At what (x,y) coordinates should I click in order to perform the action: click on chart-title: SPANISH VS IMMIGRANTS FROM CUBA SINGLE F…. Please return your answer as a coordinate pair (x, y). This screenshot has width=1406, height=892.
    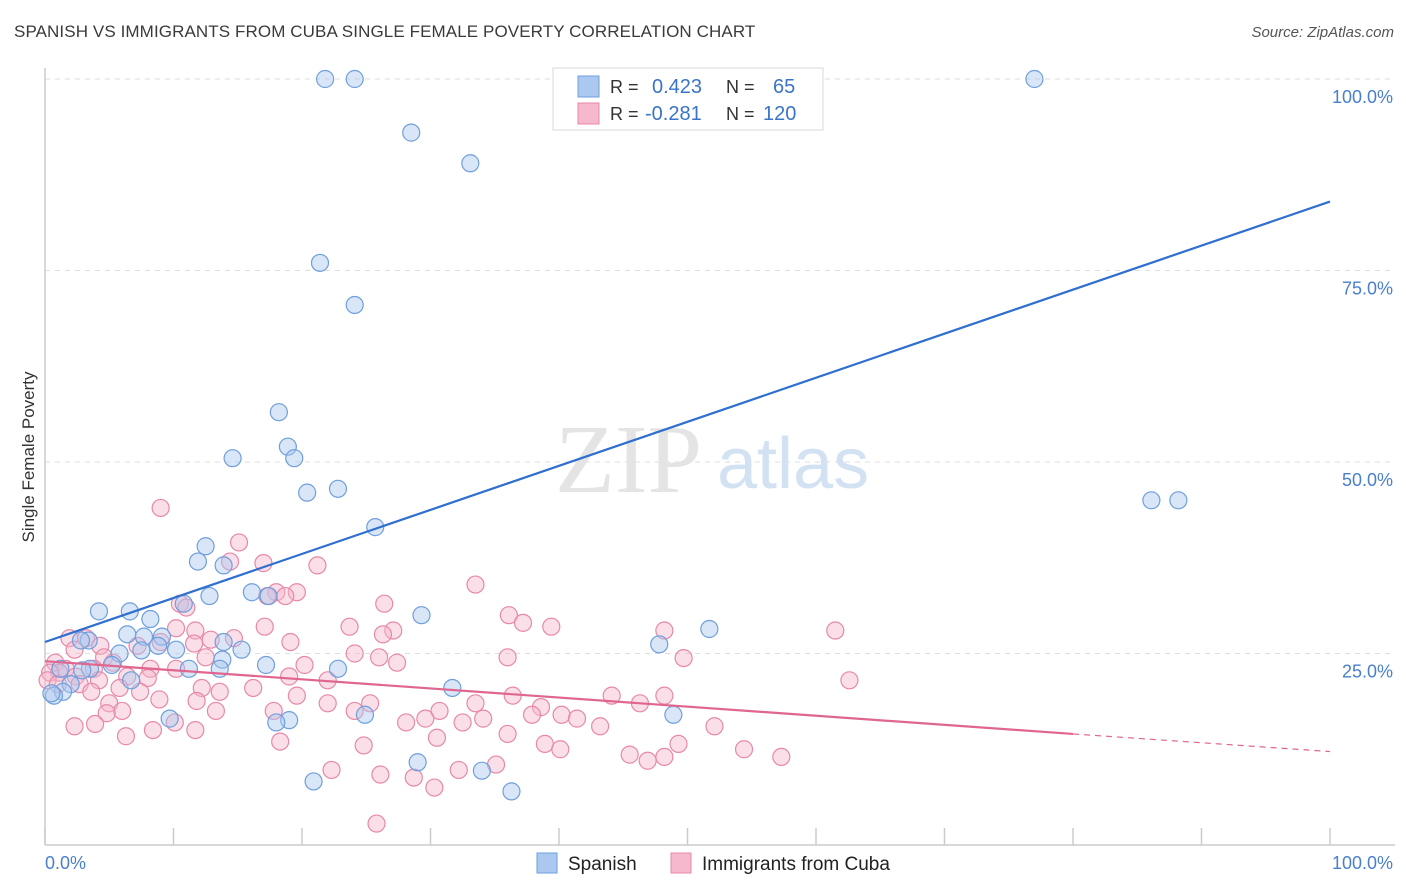
    Looking at the image, I should click on (385, 31).